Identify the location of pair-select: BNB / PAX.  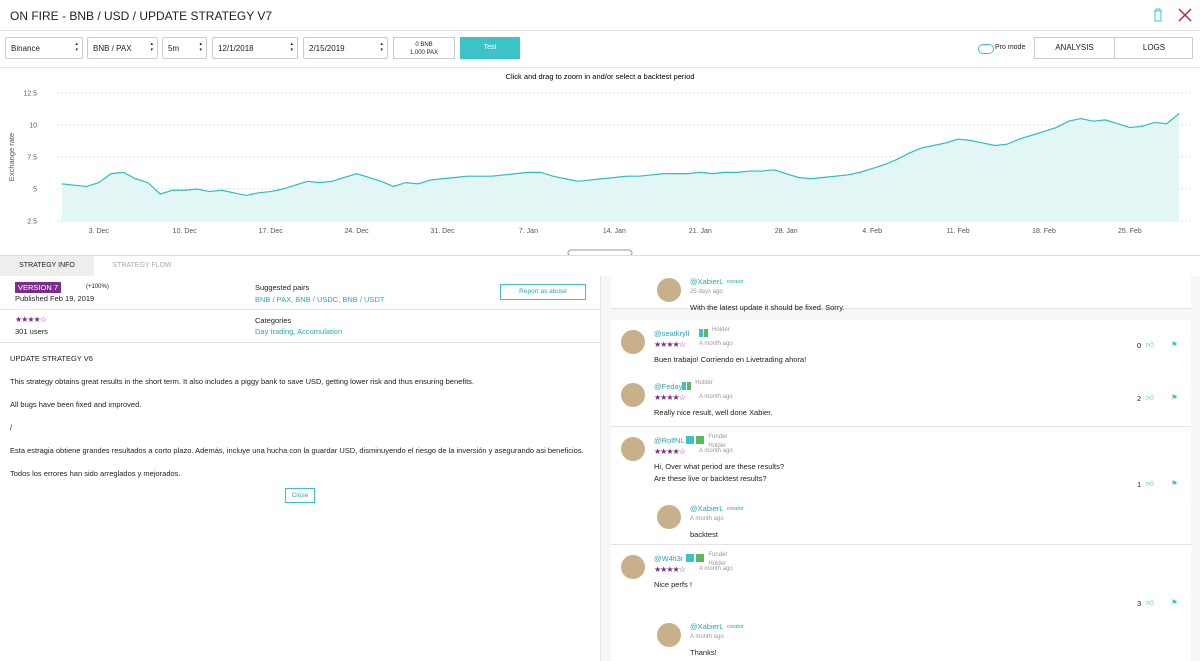
(122, 48).